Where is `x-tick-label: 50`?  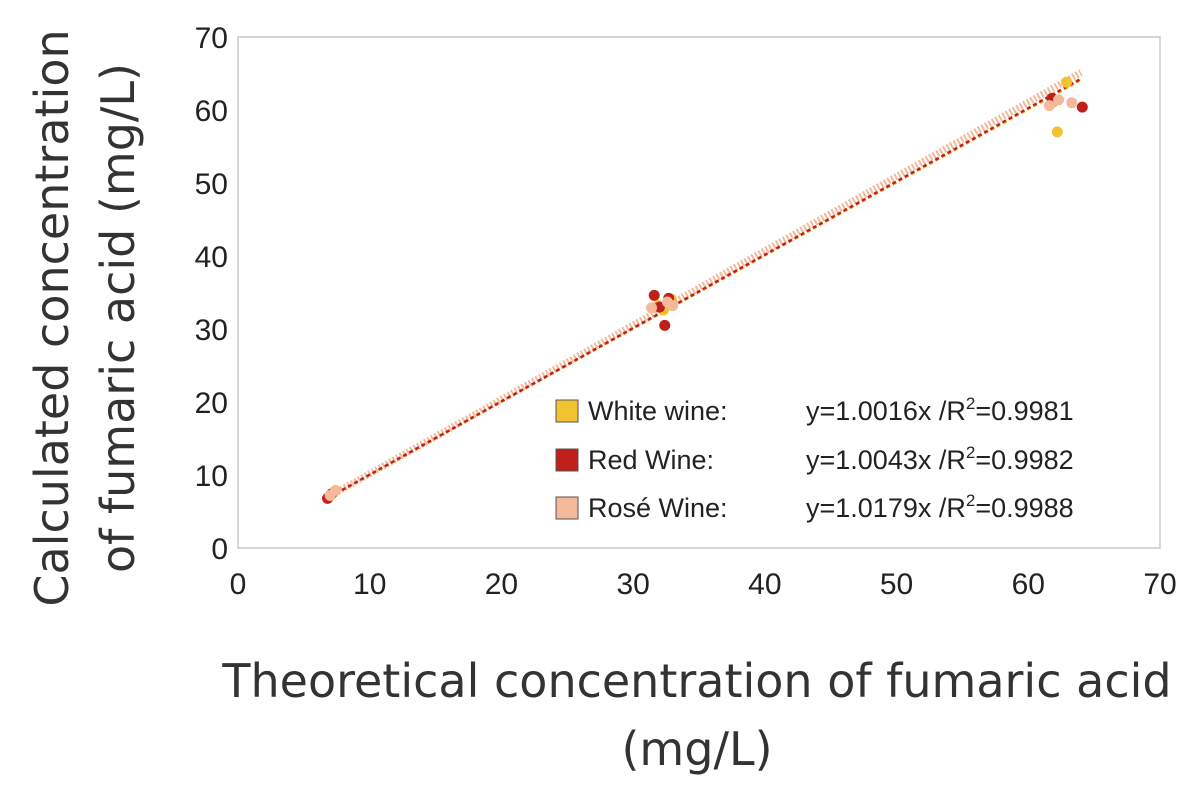 x-tick-label: 50 is located at coordinates (896, 584).